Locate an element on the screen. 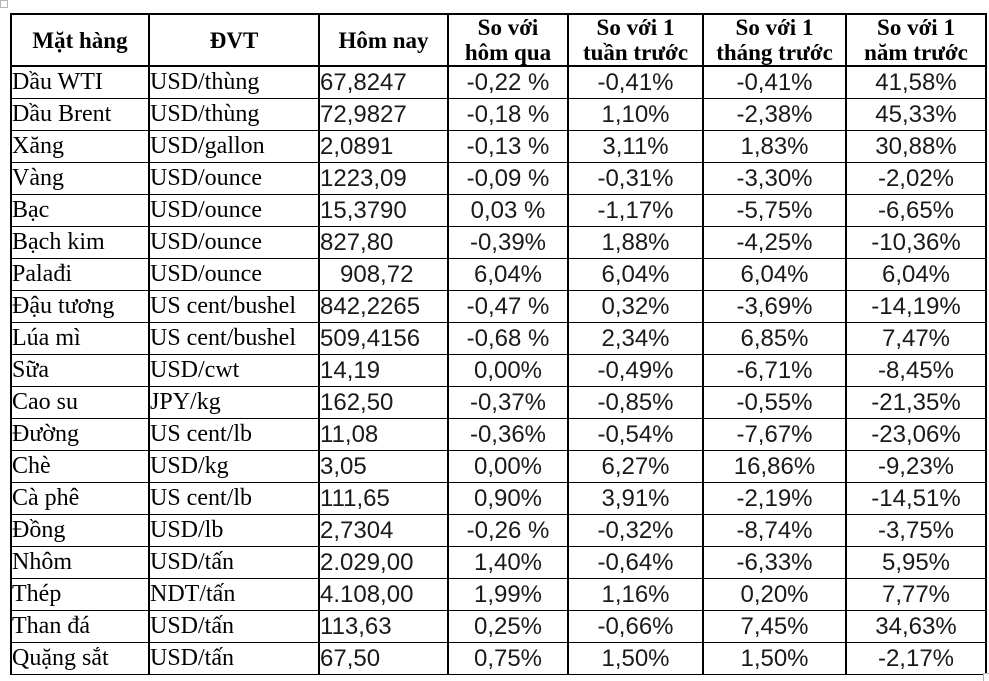 The image size is (989, 681). cell-vs_year: -6,65% is located at coordinates (916, 210).